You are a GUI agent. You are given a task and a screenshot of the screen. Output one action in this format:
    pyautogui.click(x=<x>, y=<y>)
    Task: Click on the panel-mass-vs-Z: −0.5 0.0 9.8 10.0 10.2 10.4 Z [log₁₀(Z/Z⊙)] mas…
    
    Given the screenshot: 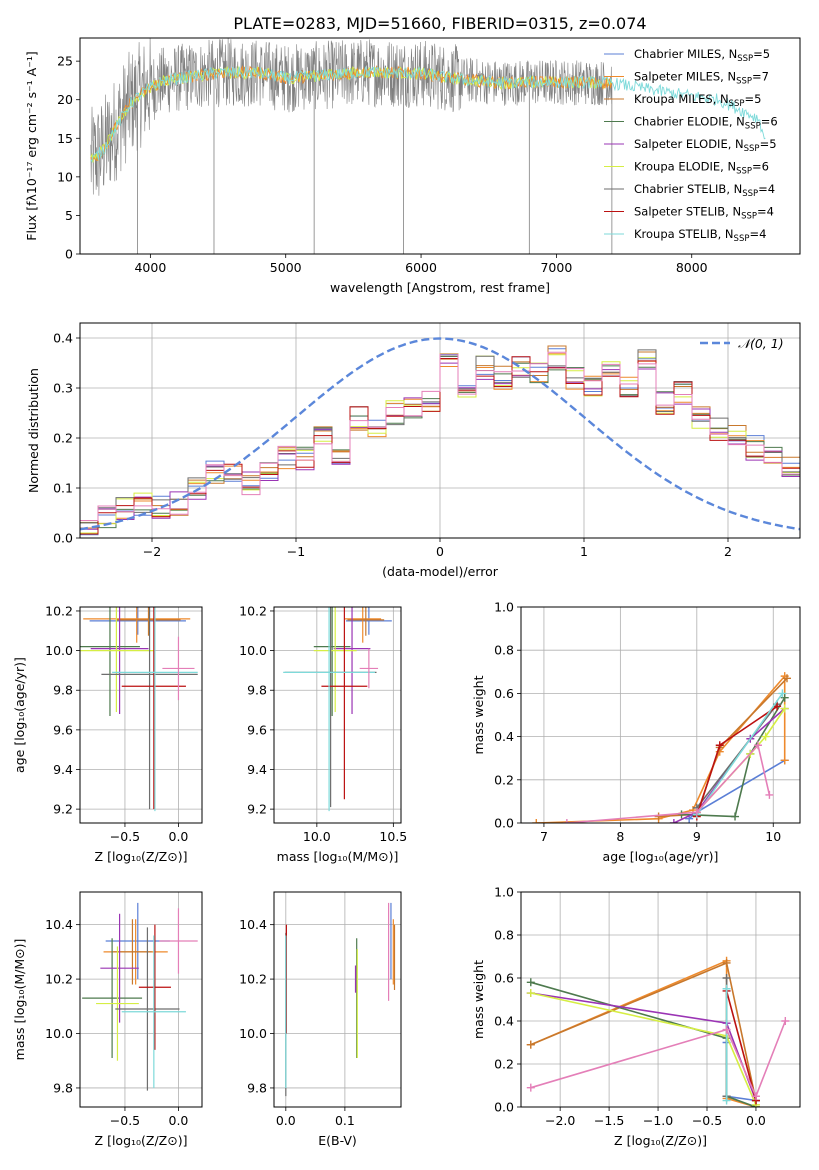 What is the action you would take?
    pyautogui.click(x=107, y=1019)
    